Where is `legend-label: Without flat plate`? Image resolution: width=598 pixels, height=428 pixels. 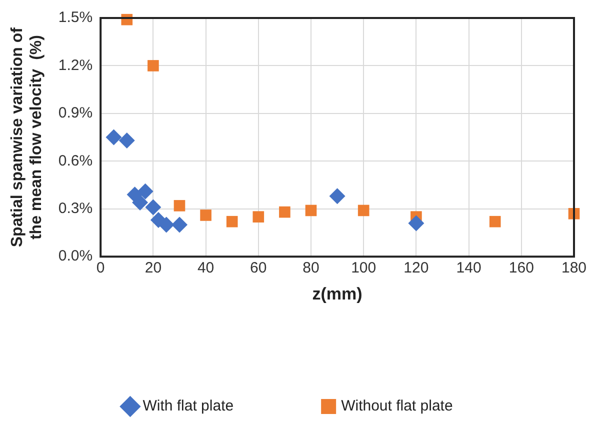 legend-label: Without flat plate is located at coordinates (397, 406).